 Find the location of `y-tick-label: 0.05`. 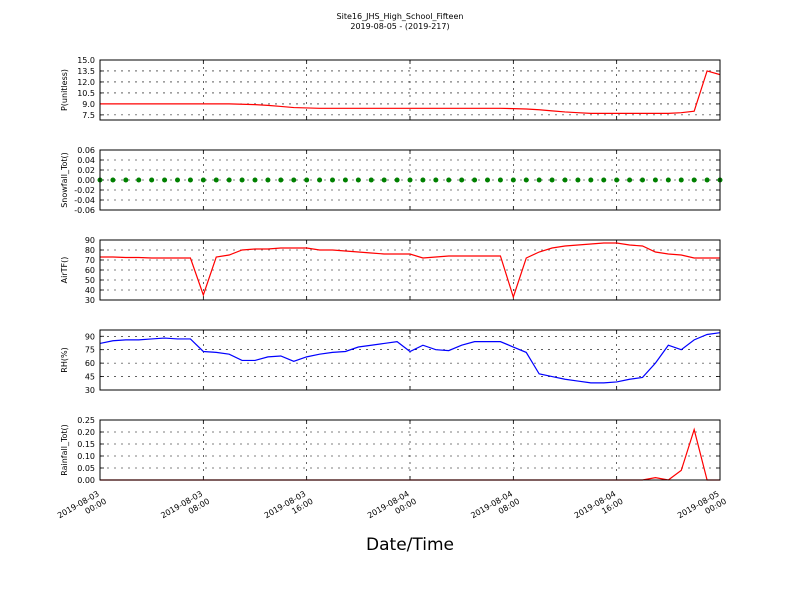

y-tick-label: 0.05 is located at coordinates (86, 468).